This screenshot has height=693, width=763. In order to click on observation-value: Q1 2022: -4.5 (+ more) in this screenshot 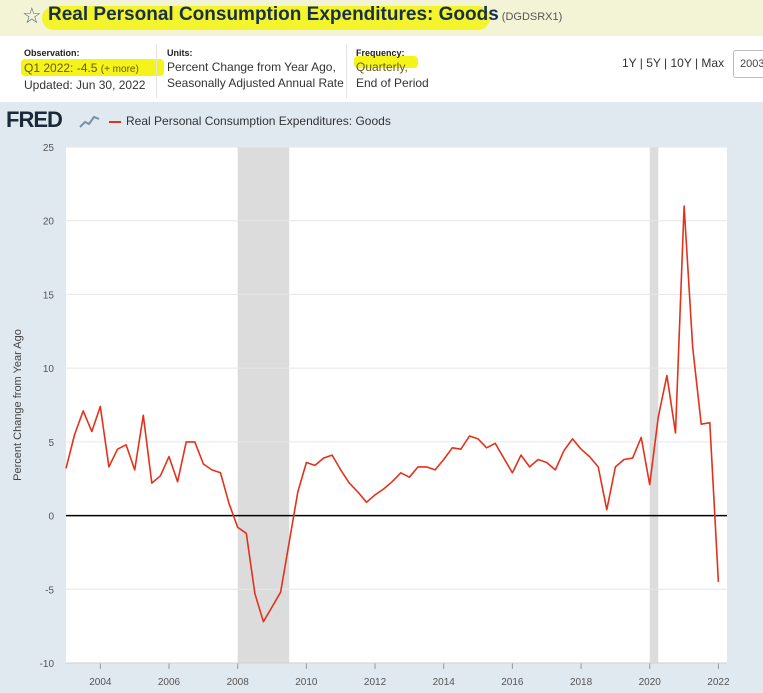, I will do `click(81, 69)`.